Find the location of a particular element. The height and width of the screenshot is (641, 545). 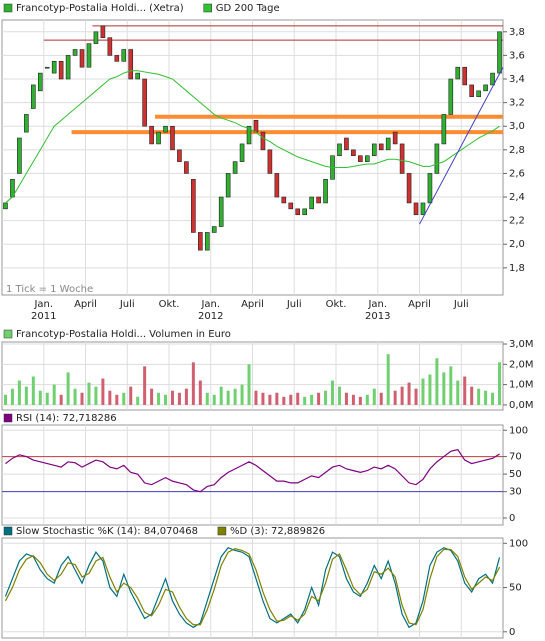

y-tick-label: 100 is located at coordinates (518, 543).